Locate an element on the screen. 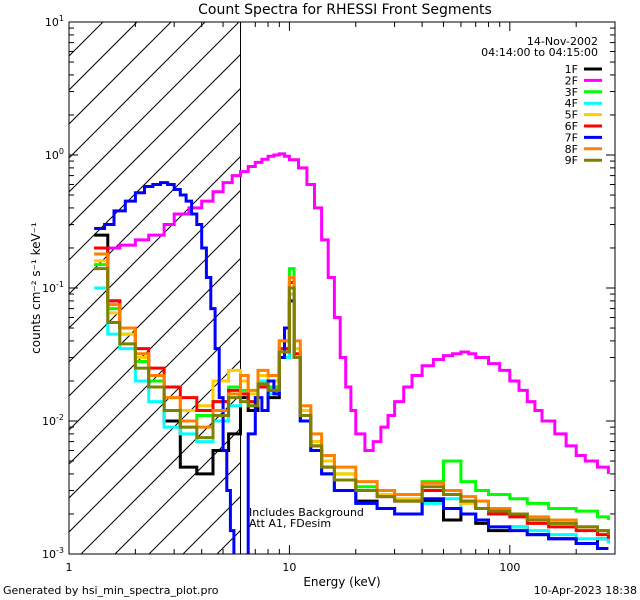 The image size is (640, 600). annotation-attenuator: Att A1, FDesim is located at coordinates (290, 523).